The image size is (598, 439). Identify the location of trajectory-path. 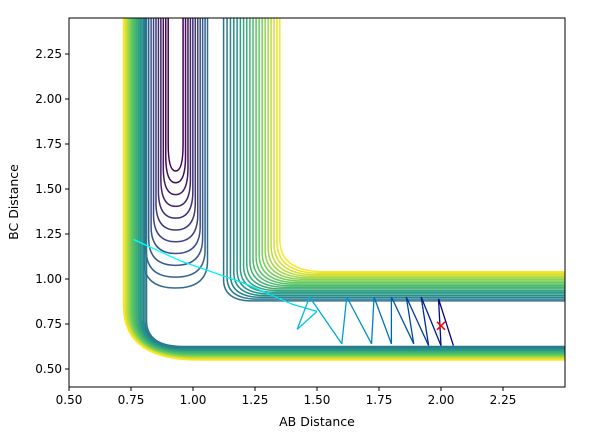
(294, 292).